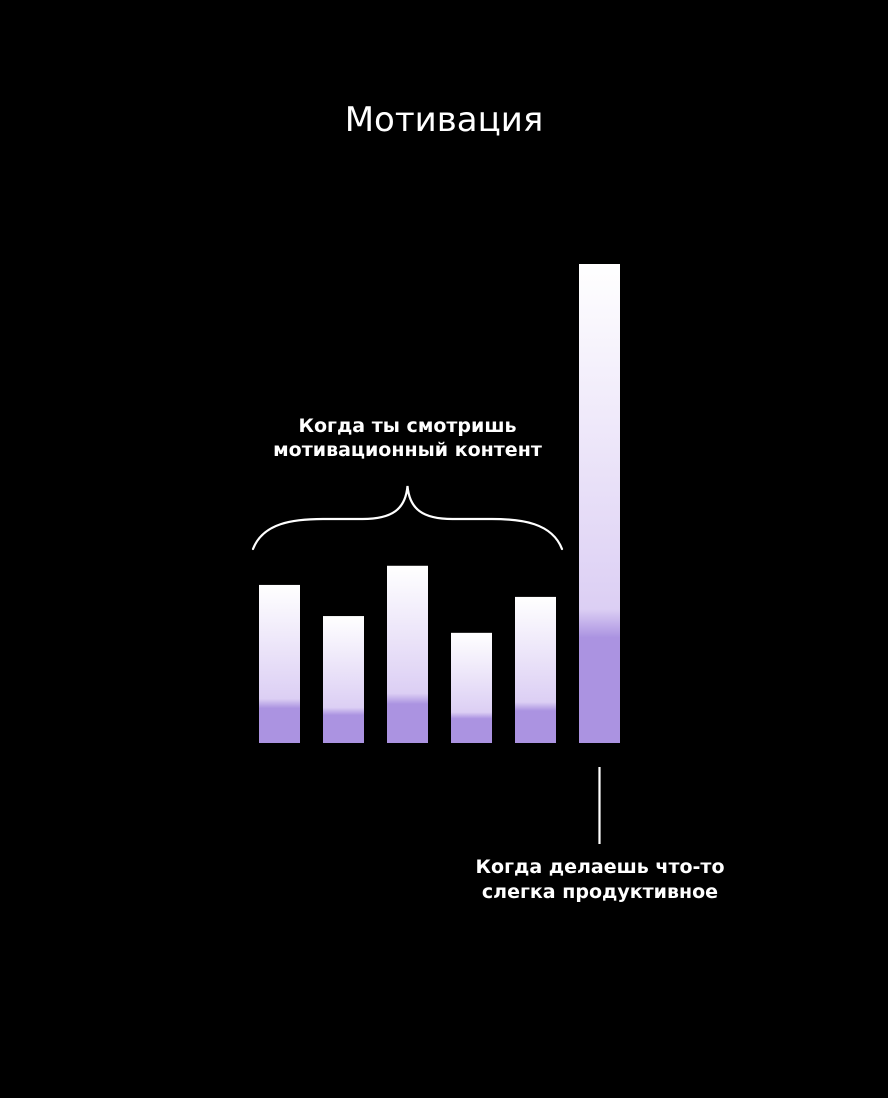  Describe the element at coordinates (407, 518) in the screenshot. I see `brace-marker` at that location.